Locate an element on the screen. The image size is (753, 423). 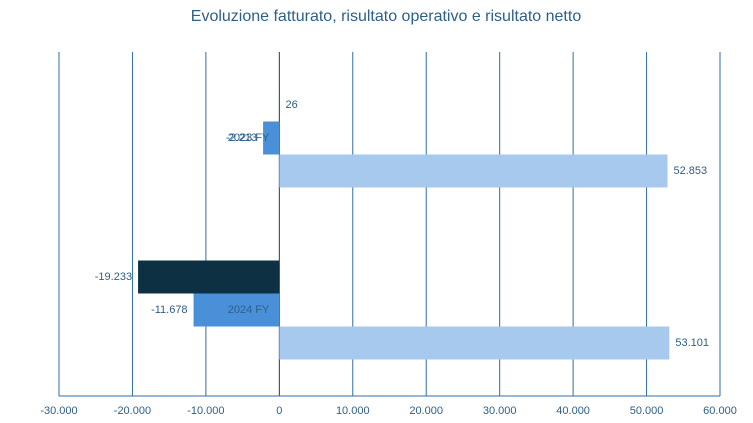
x-tick-label: 40.000 is located at coordinates (573, 411).